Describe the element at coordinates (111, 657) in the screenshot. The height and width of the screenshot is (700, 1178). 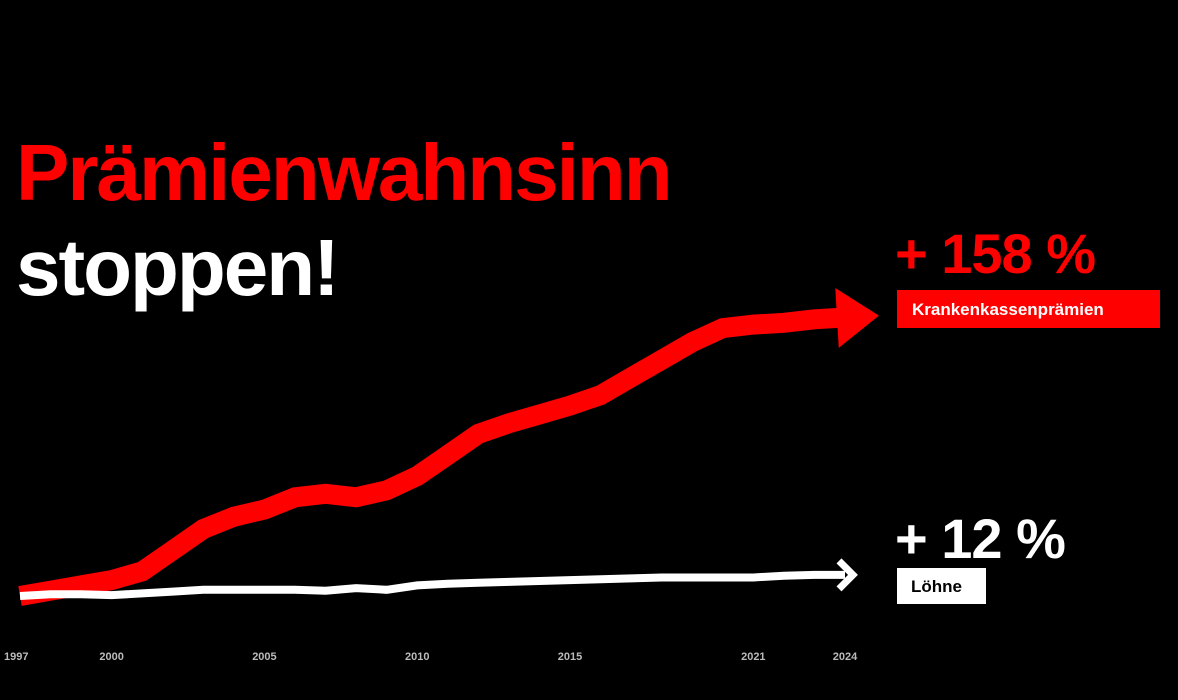
I see `x-tick-label: 2000` at that location.